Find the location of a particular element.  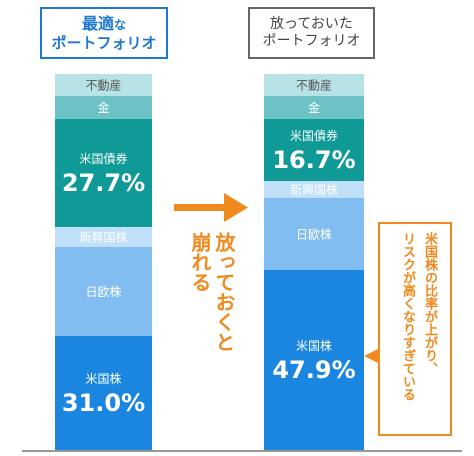

segment-emerging-stocks-left is located at coordinates (103, 237).